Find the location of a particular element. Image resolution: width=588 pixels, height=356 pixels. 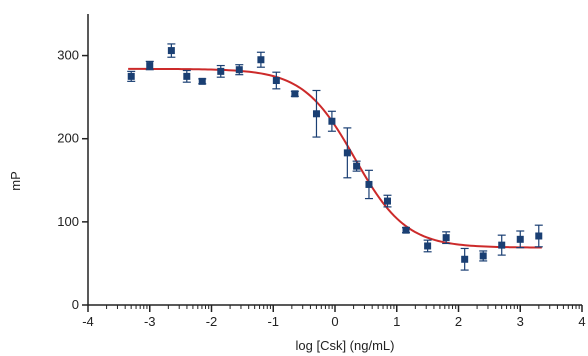

y-tick-label: 200 is located at coordinates (68, 138).